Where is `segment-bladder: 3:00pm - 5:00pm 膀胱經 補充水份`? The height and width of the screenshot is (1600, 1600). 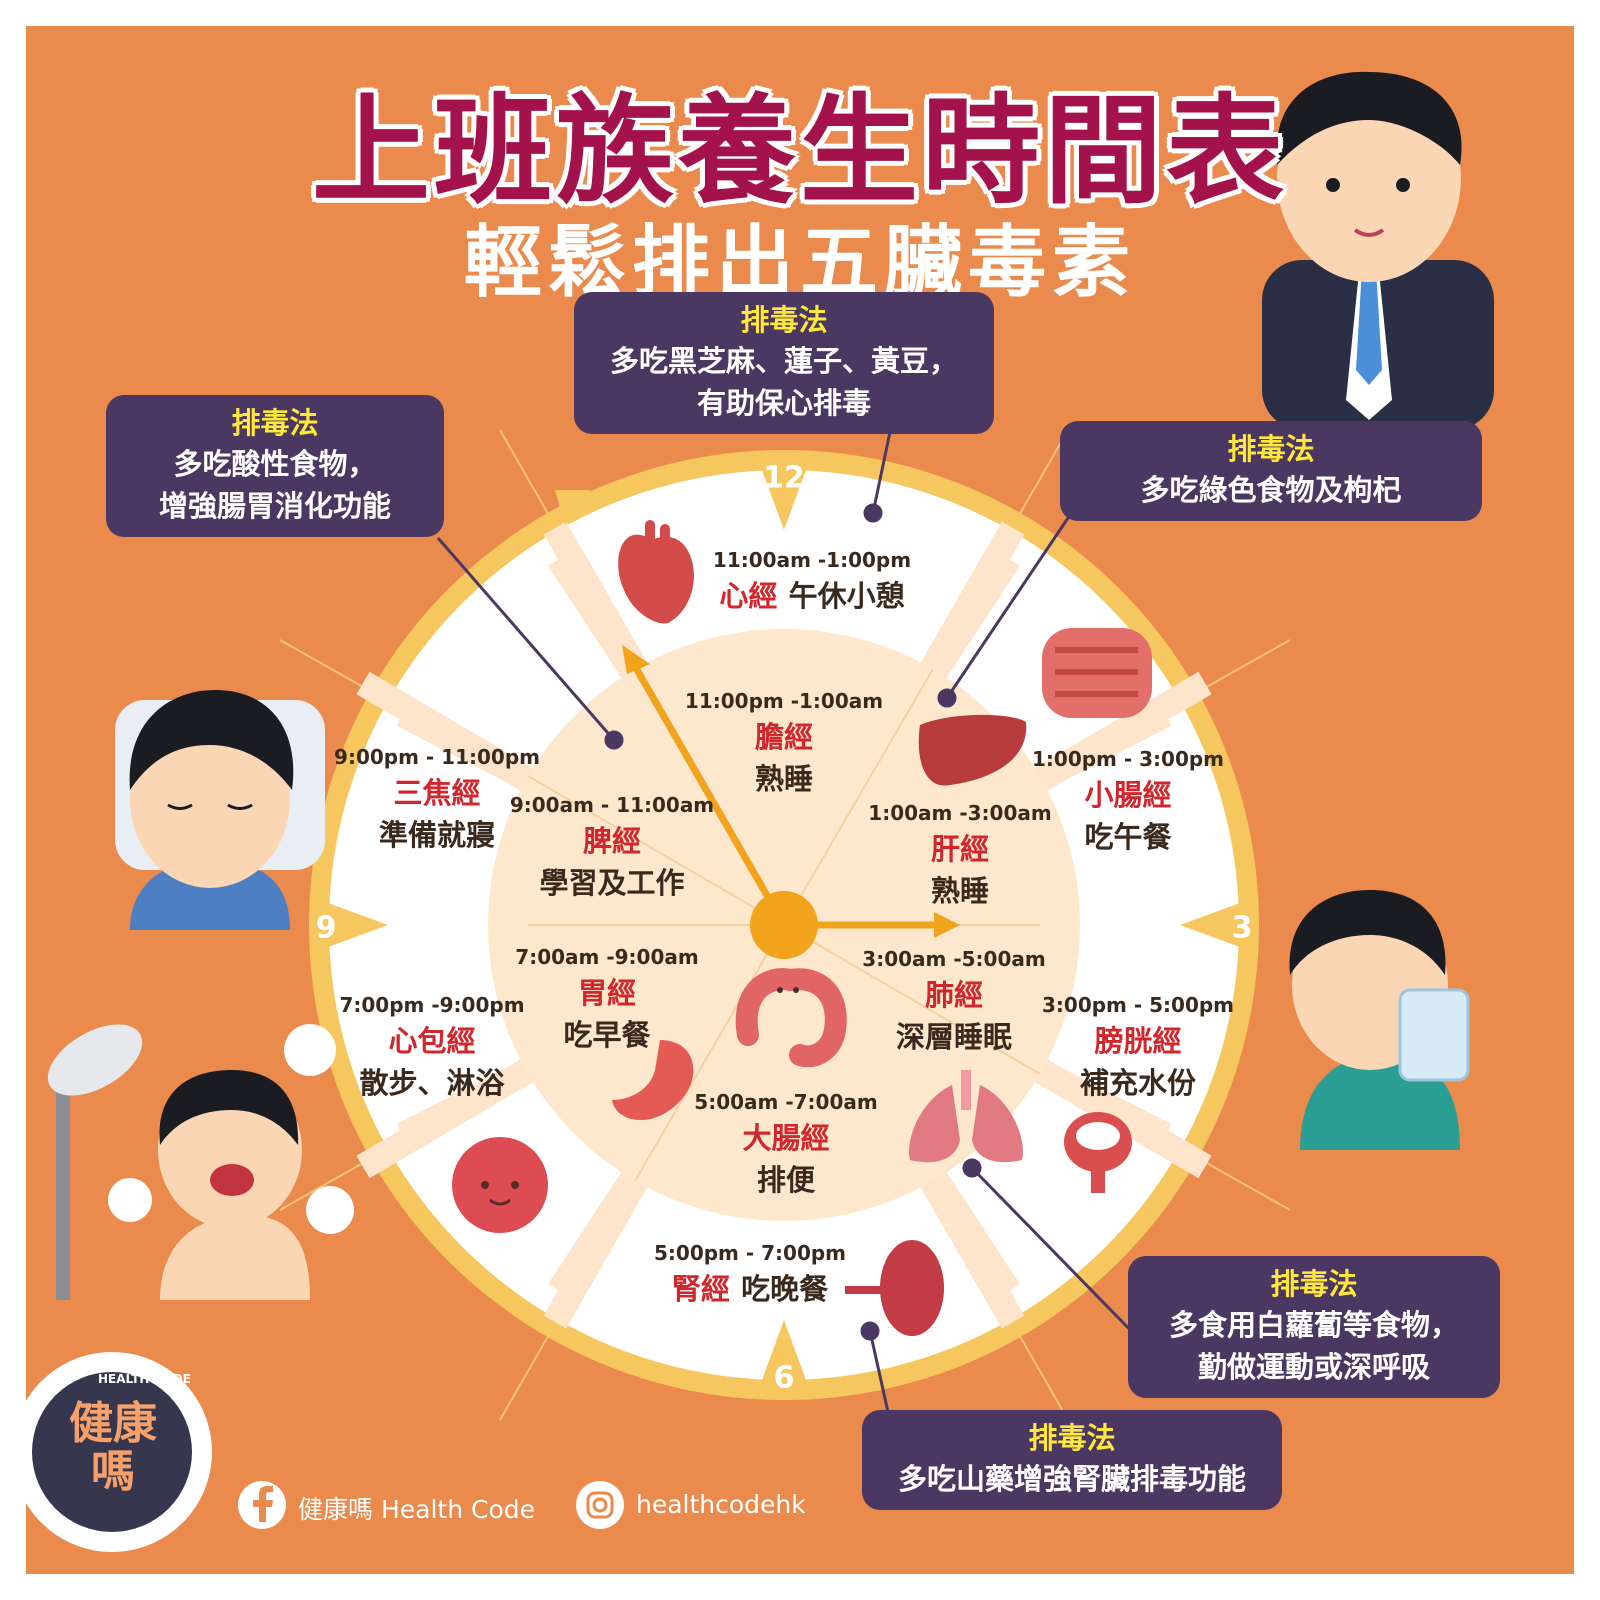
segment-bladder: 3:00pm - 5:00pm 膀胱經 補充水份 is located at coordinates (1138, 1047).